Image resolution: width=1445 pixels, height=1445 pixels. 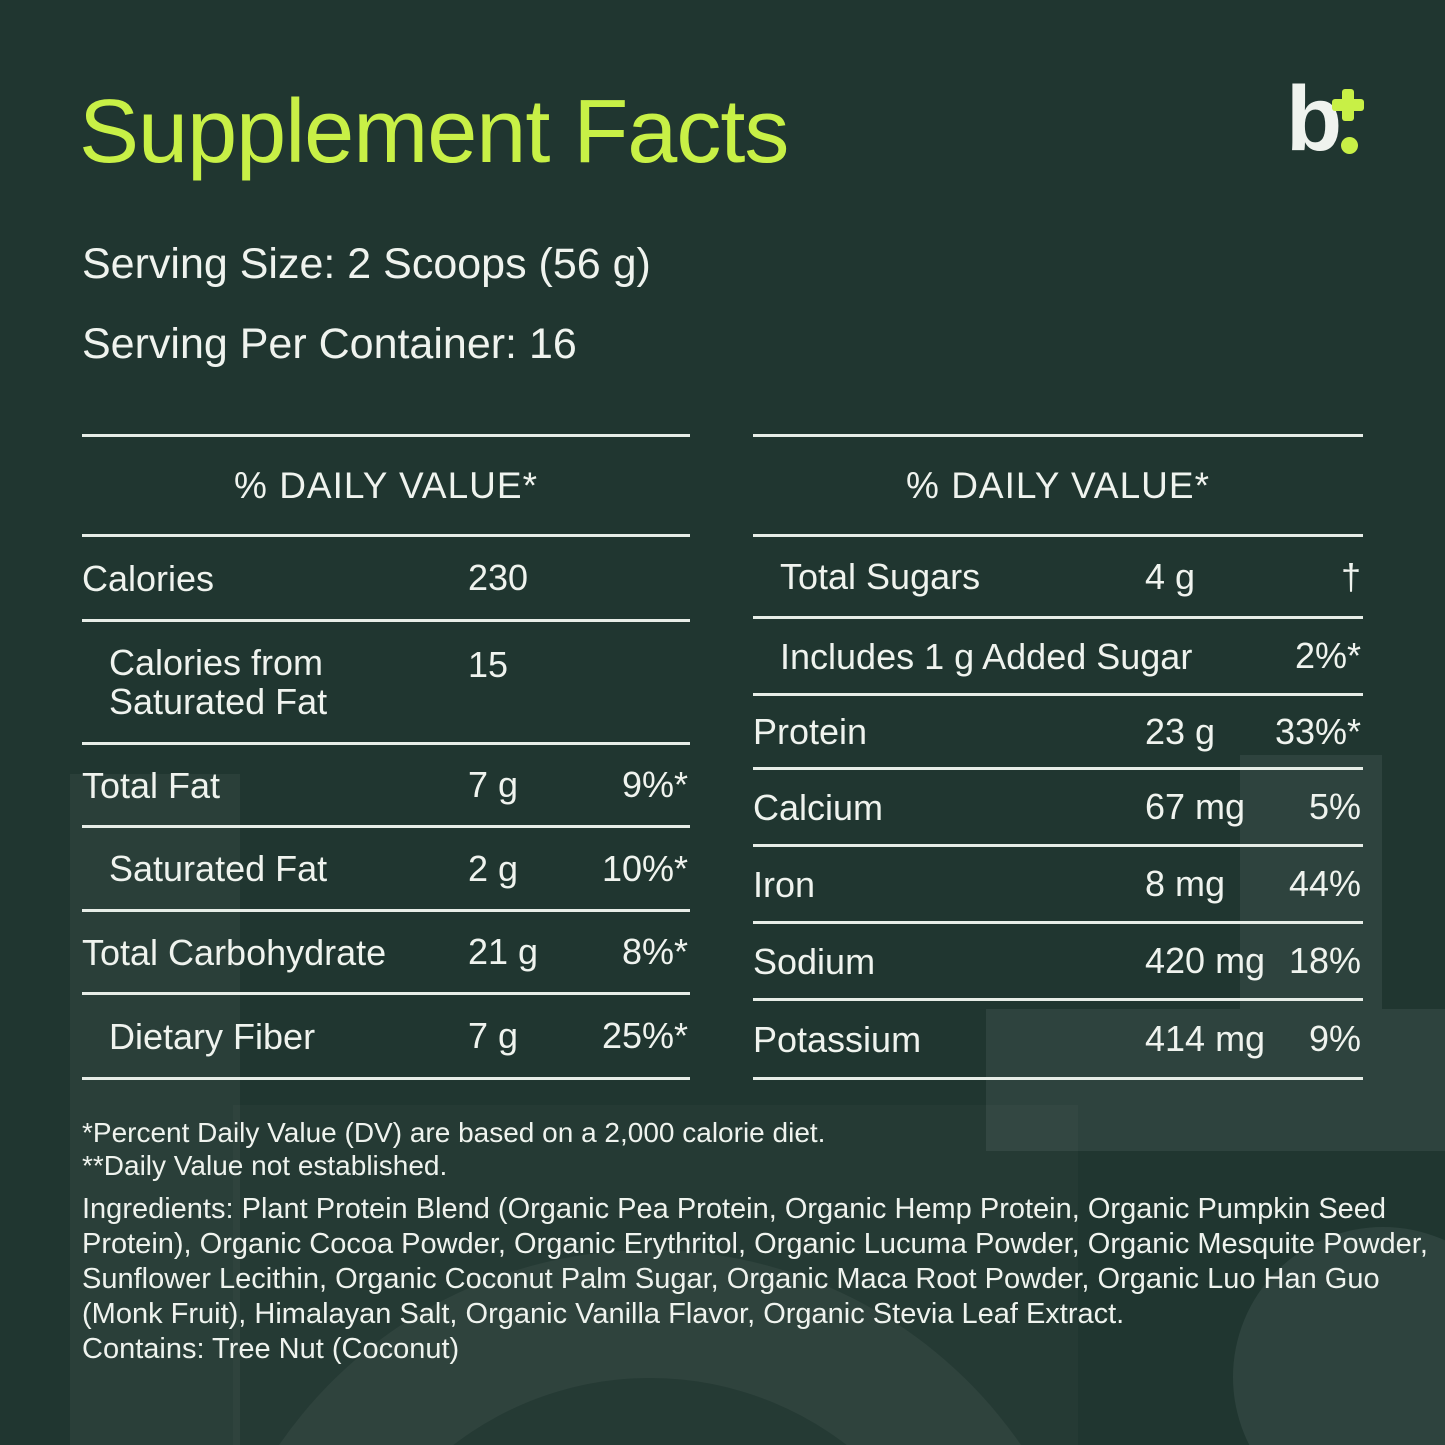 I want to click on brand-logo: b, so click(x=1341, y=119).